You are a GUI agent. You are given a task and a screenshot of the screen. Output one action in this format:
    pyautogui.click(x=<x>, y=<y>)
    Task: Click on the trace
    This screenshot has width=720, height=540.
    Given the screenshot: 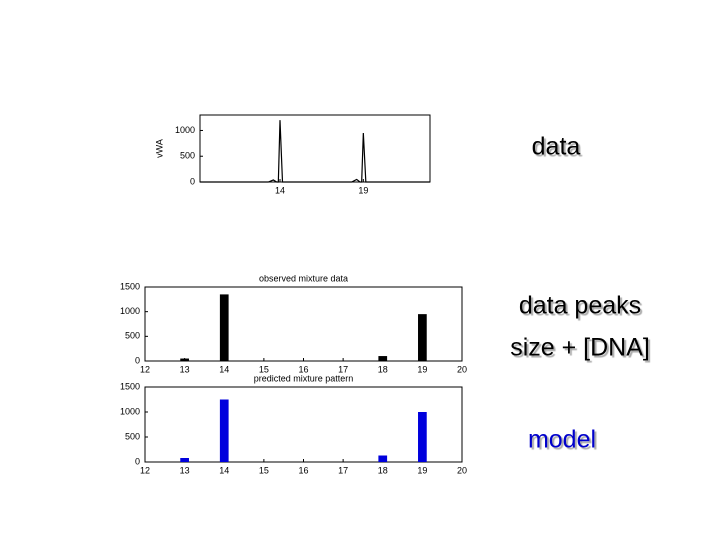 What is the action you would take?
    pyautogui.click(x=315, y=151)
    